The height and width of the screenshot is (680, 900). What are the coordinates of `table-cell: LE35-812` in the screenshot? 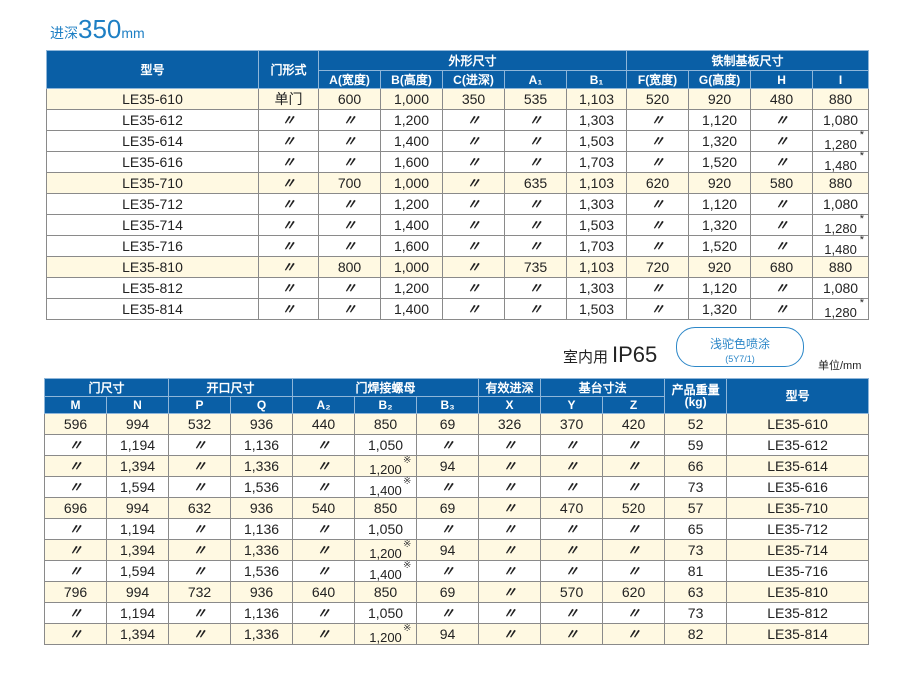 It's located at (798, 613).